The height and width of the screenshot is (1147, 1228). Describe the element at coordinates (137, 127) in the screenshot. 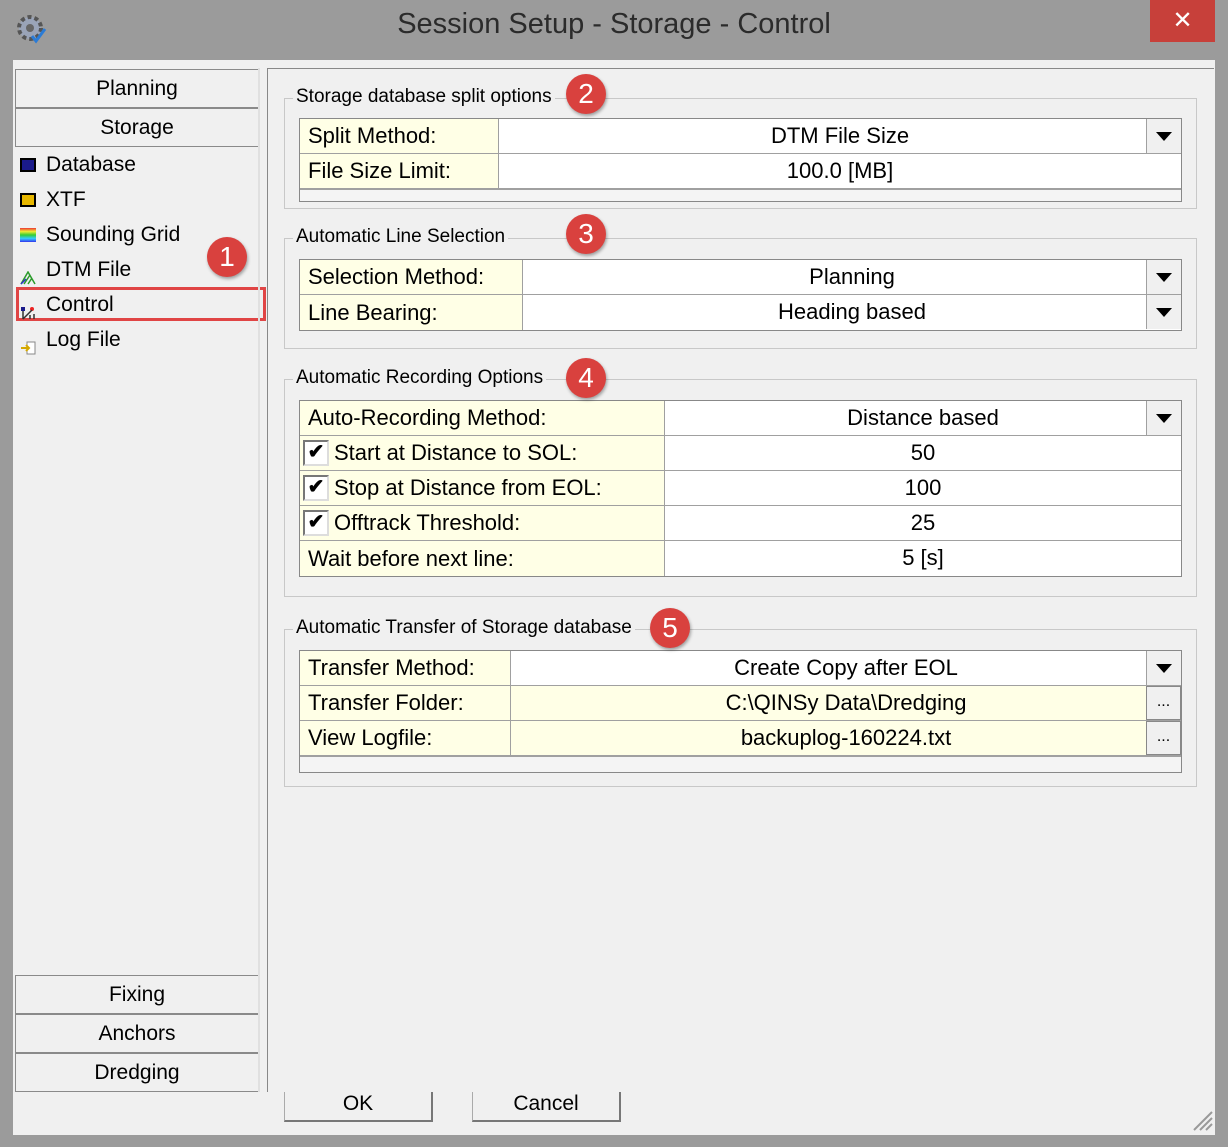

I see `sidebar-button-storage: Storage` at that location.